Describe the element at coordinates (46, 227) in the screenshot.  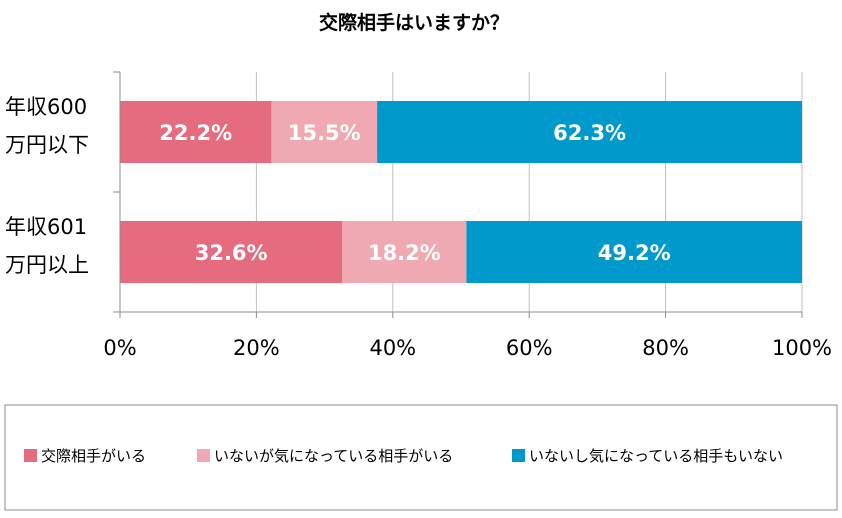
I see `category-label: 年収601` at that location.